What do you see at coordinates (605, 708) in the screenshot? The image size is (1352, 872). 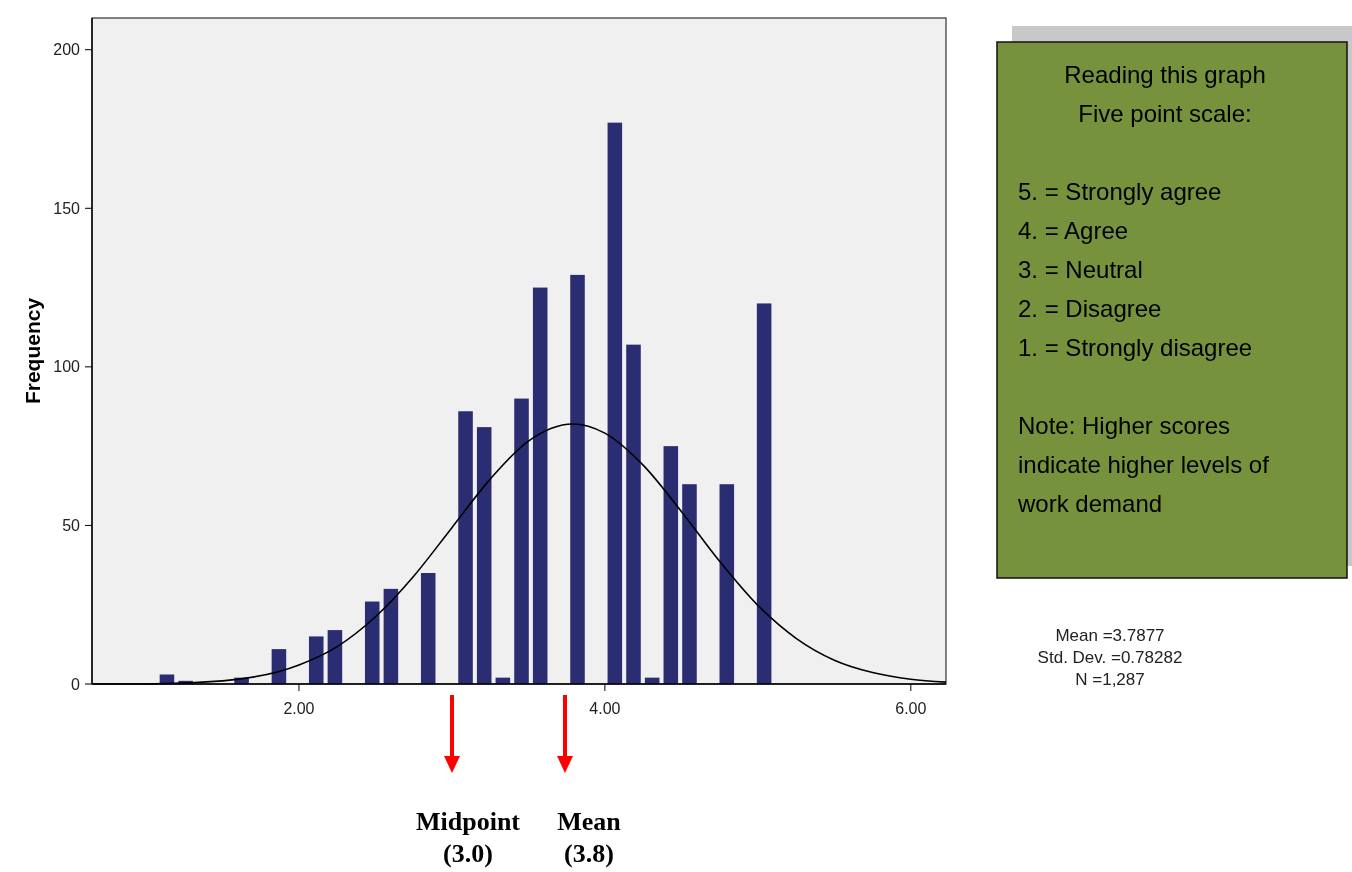 I see `x-tick-label: 4.00` at bounding box center [605, 708].